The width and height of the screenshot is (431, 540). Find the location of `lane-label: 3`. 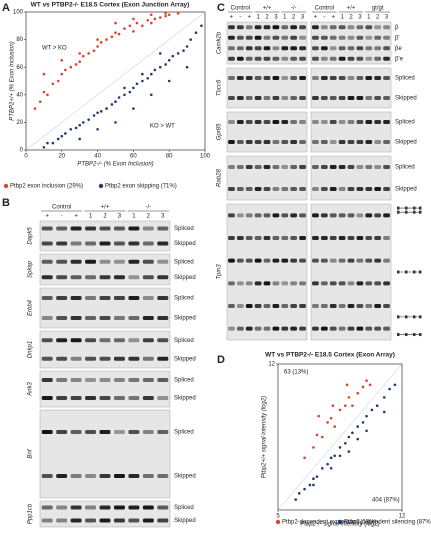

lane-label: 3 is located at coordinates (360, 18).